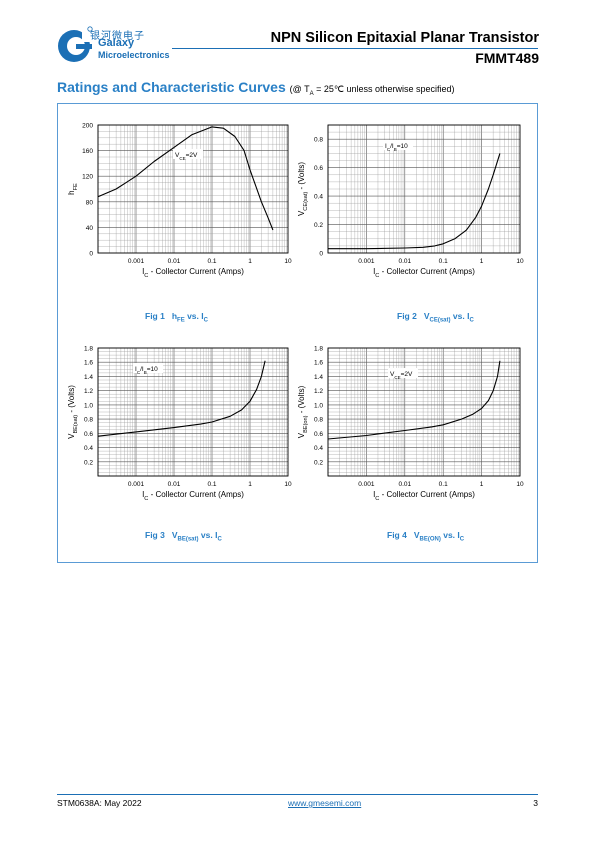  What do you see at coordinates (171, 87) in the screenshot?
I see `section-title-text: Ratings and Characteristic Curves` at bounding box center [171, 87].